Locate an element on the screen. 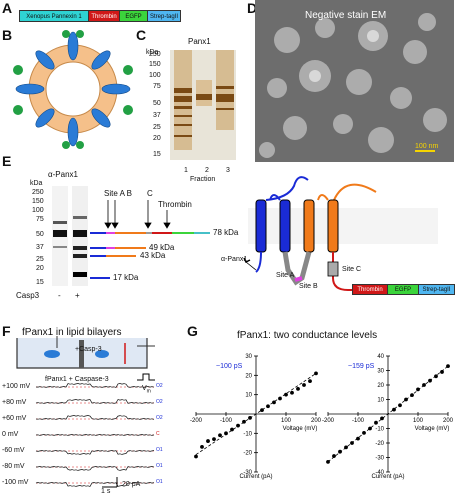 The width and height of the screenshot is (458, 500). topology-thrombin: Thrombin is located at coordinates (370, 289).